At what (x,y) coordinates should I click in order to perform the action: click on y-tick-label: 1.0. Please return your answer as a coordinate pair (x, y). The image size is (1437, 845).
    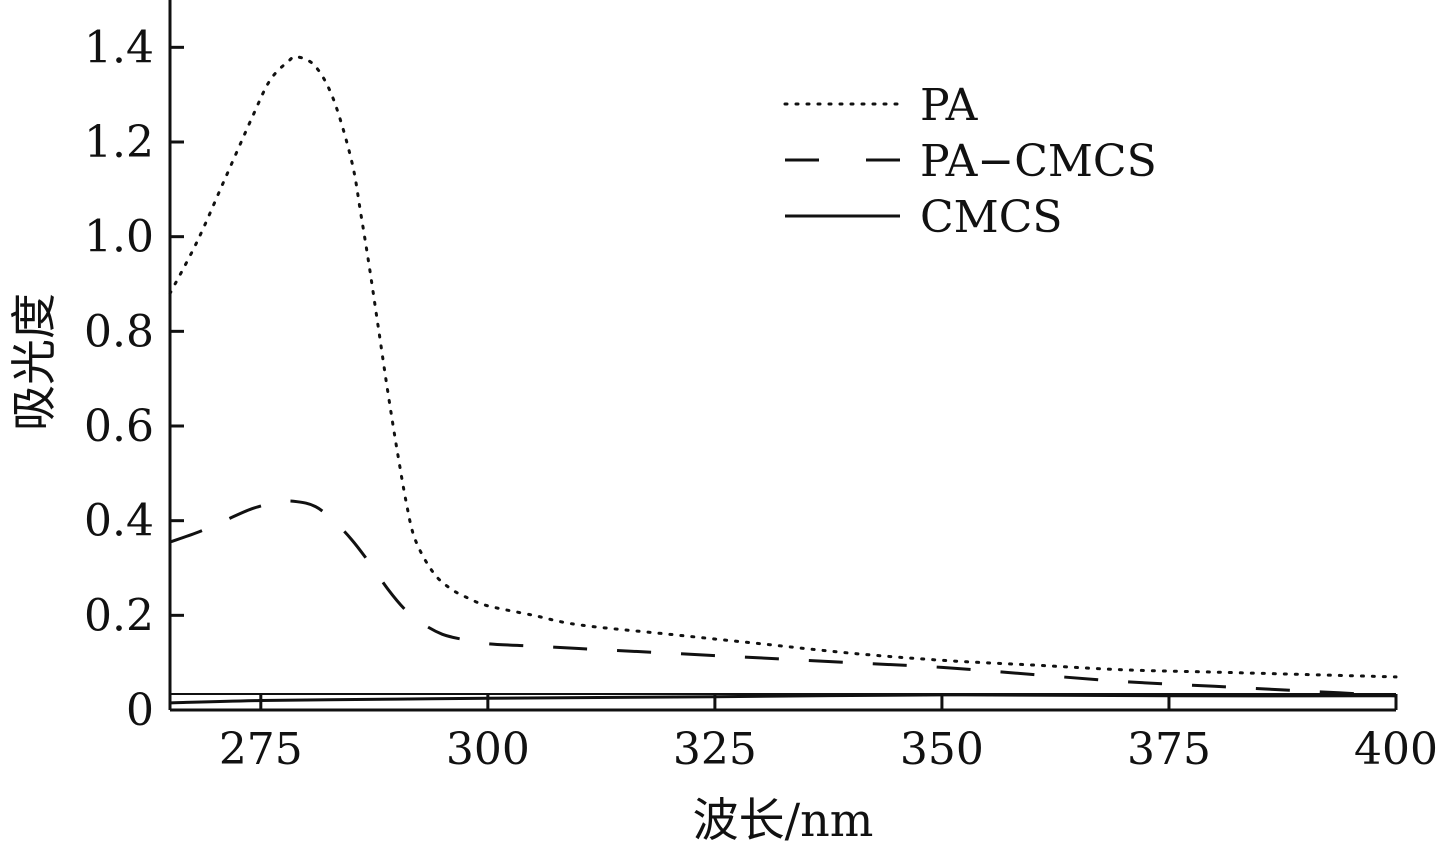
    Looking at the image, I should click on (119, 237).